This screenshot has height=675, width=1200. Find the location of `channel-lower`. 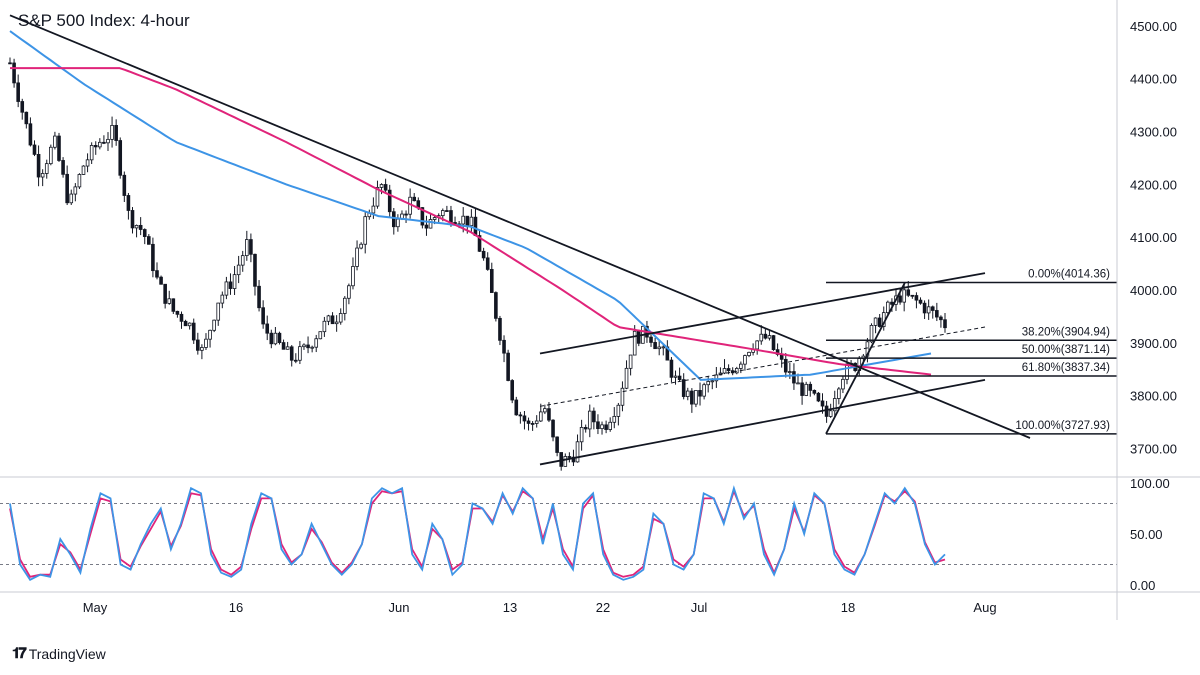

channel-lower is located at coordinates (762, 422).